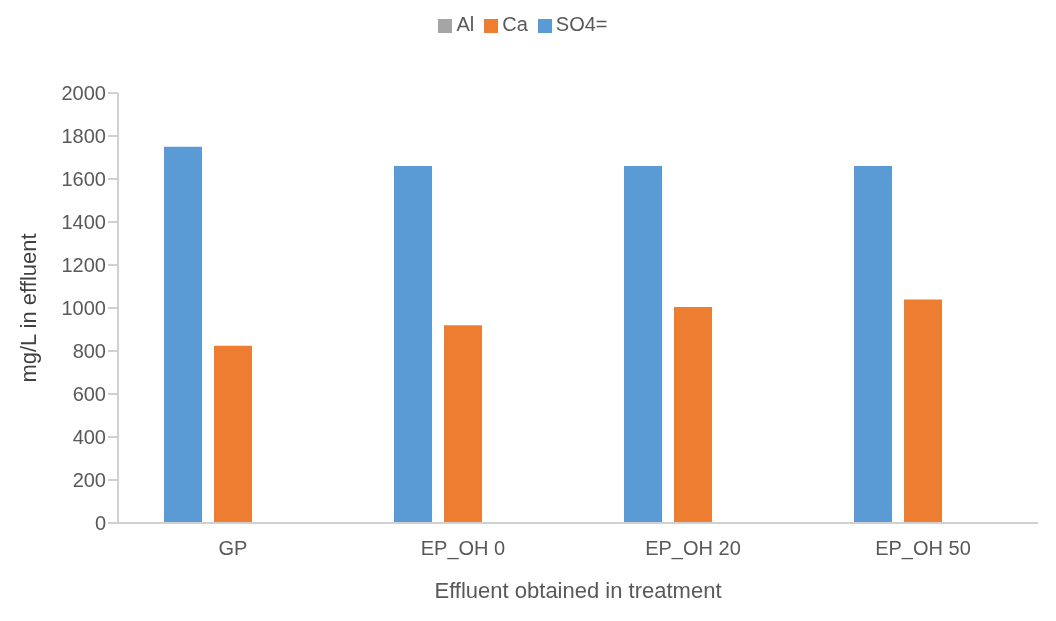 The image size is (1056, 621). I want to click on legend-label: Al, so click(465, 24).